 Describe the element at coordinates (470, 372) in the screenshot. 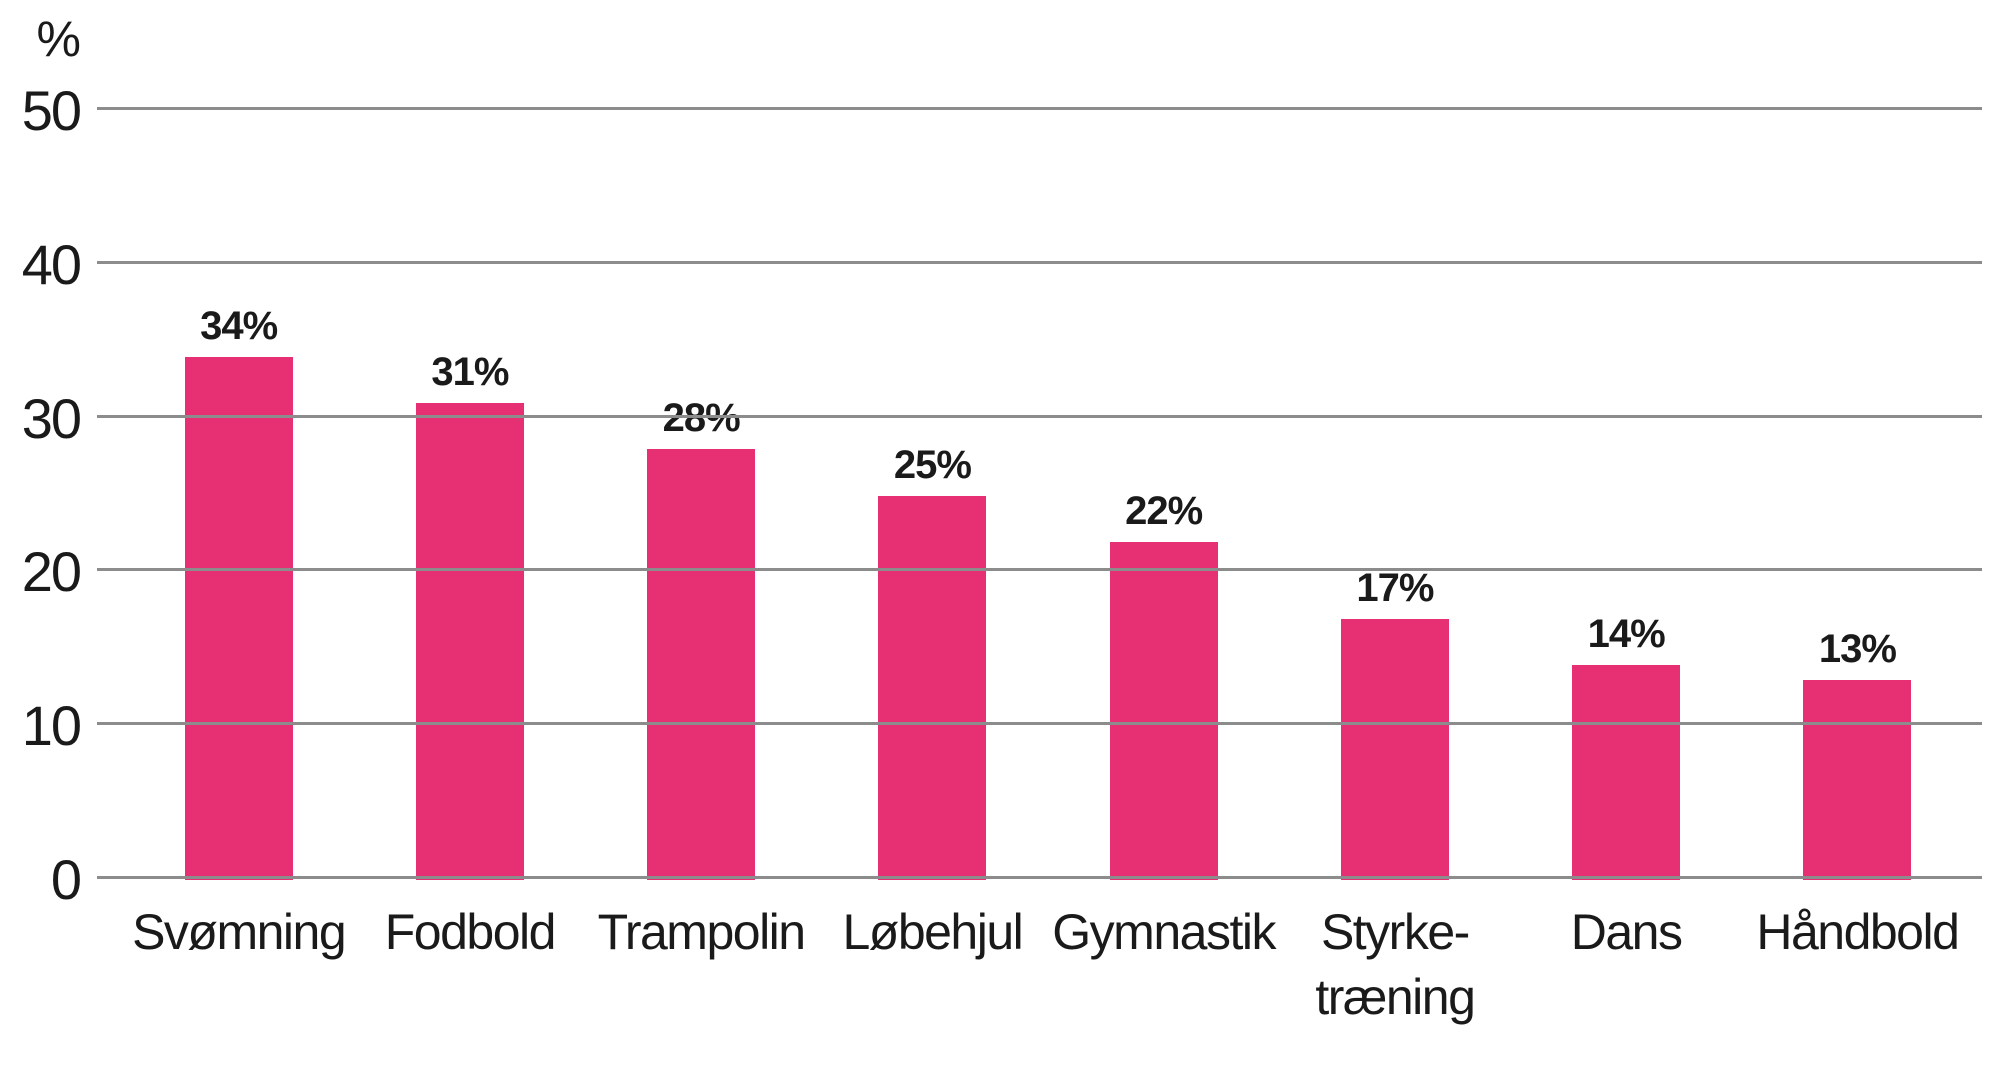

I see `bar-value-label: 31%` at that location.